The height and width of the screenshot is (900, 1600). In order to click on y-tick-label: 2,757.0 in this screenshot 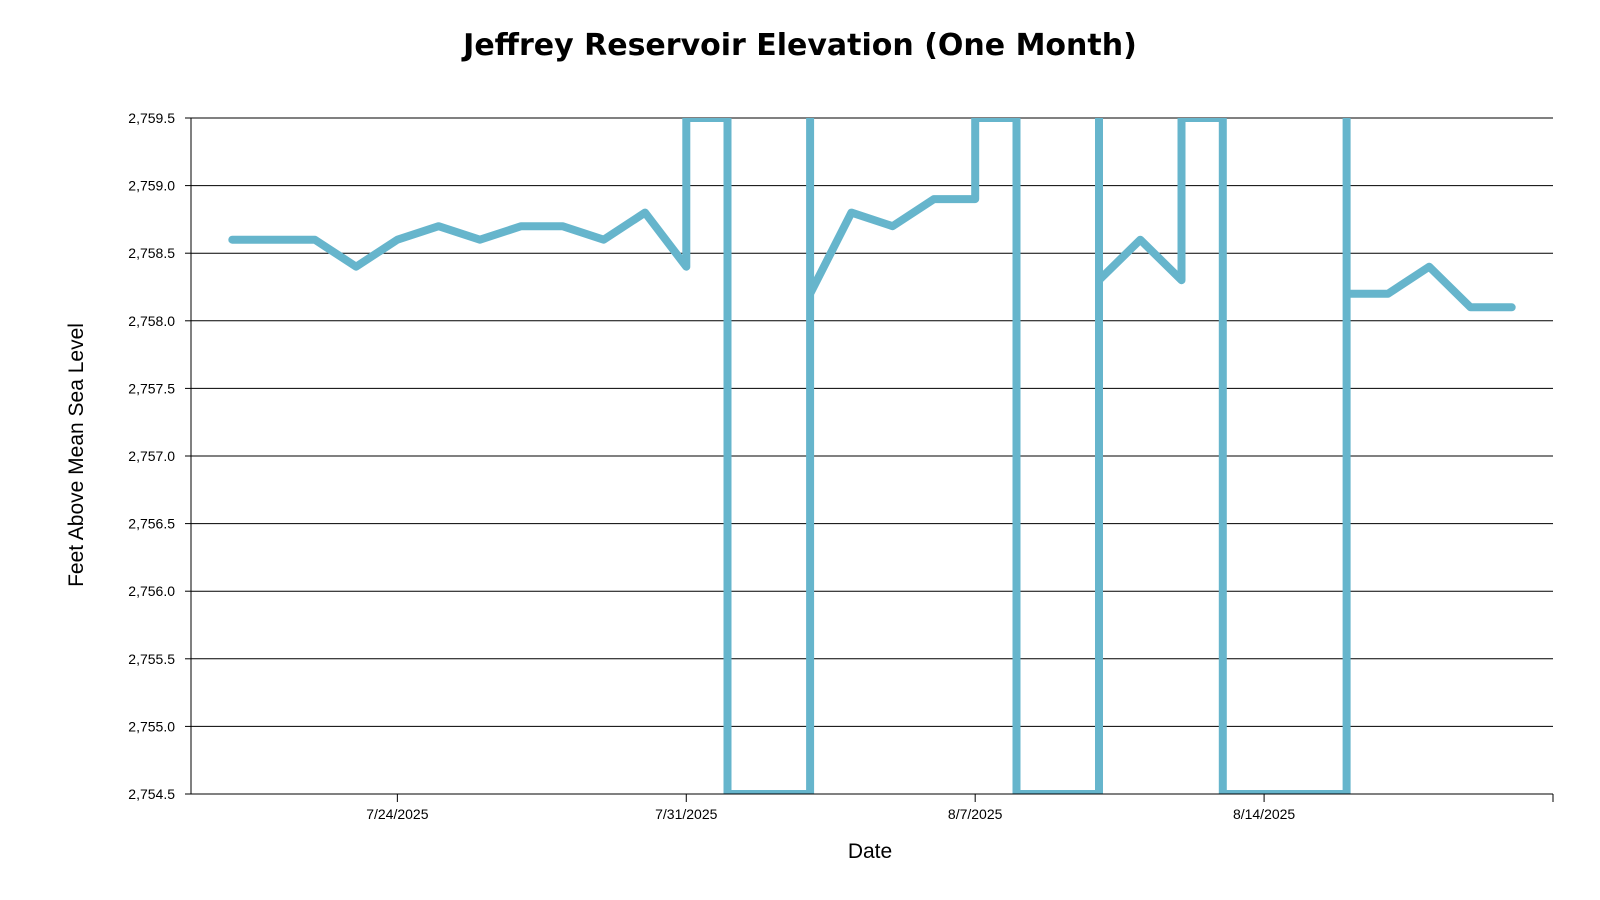, I will do `click(151, 456)`.